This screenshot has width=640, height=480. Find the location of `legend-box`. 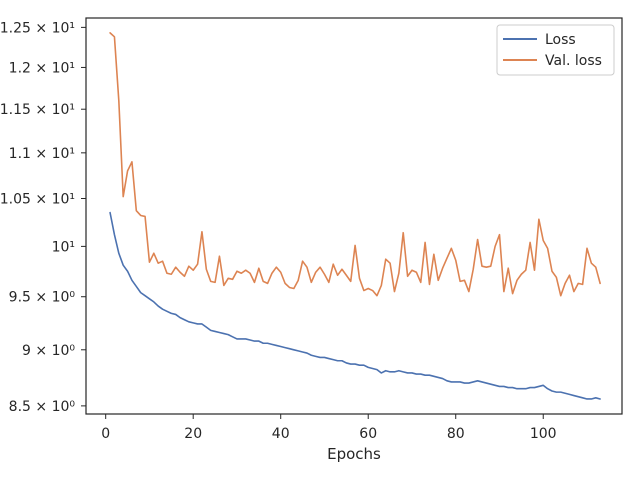

legend-box is located at coordinates (555, 50).